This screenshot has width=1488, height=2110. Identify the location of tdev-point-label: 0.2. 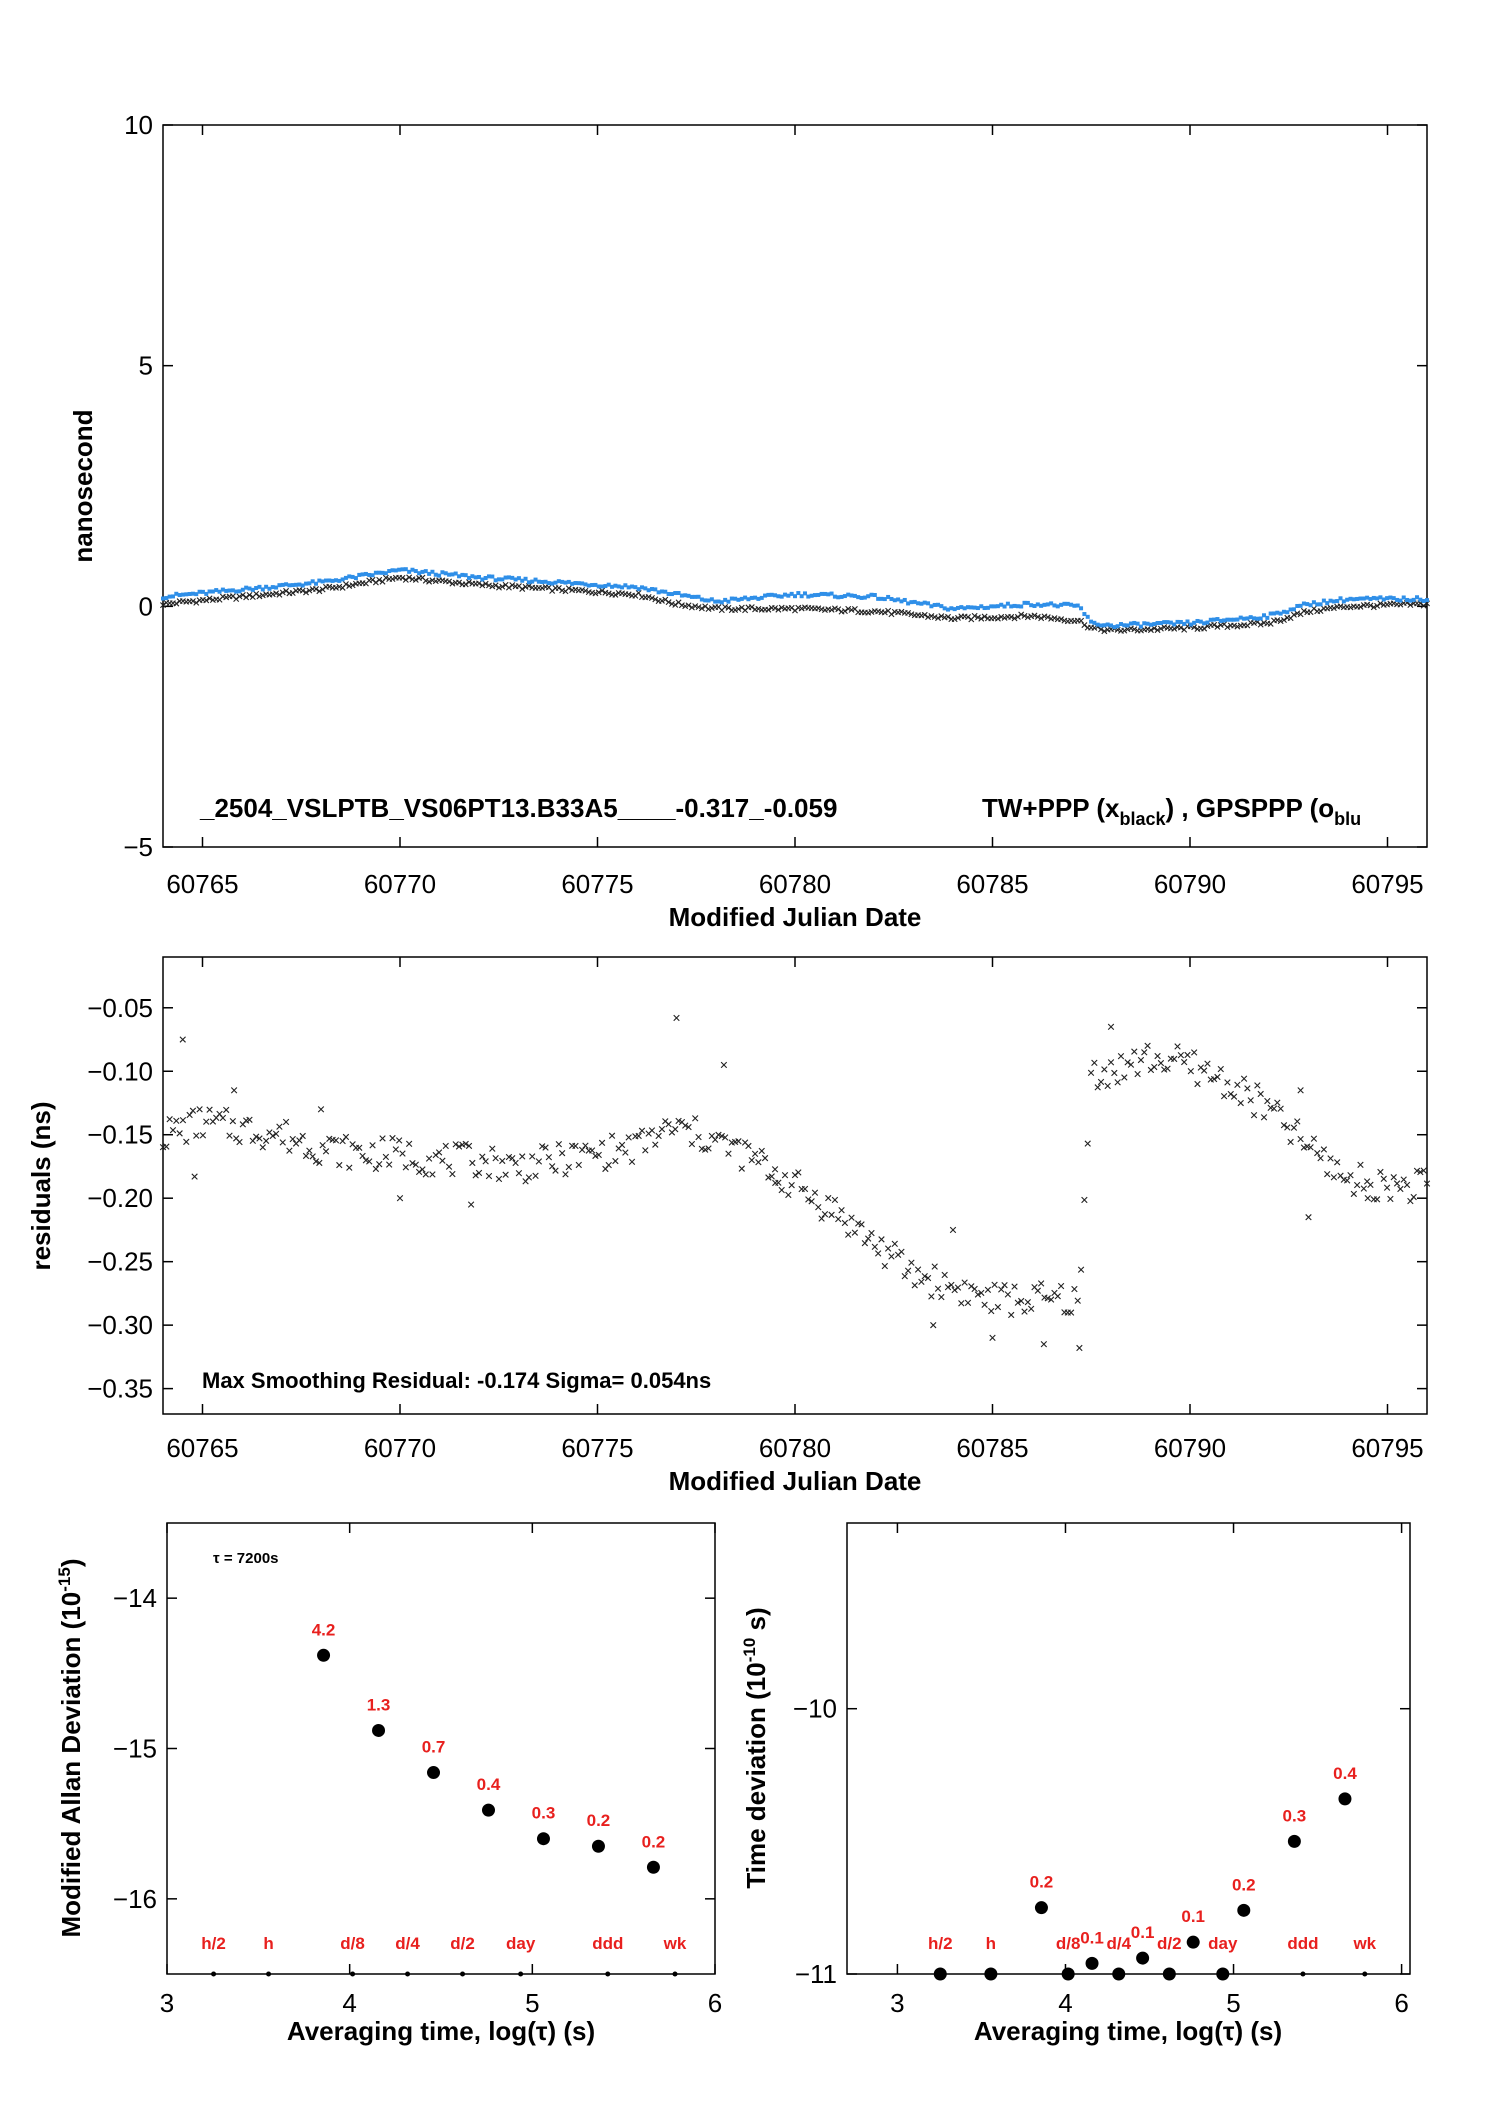
(1244, 1884).